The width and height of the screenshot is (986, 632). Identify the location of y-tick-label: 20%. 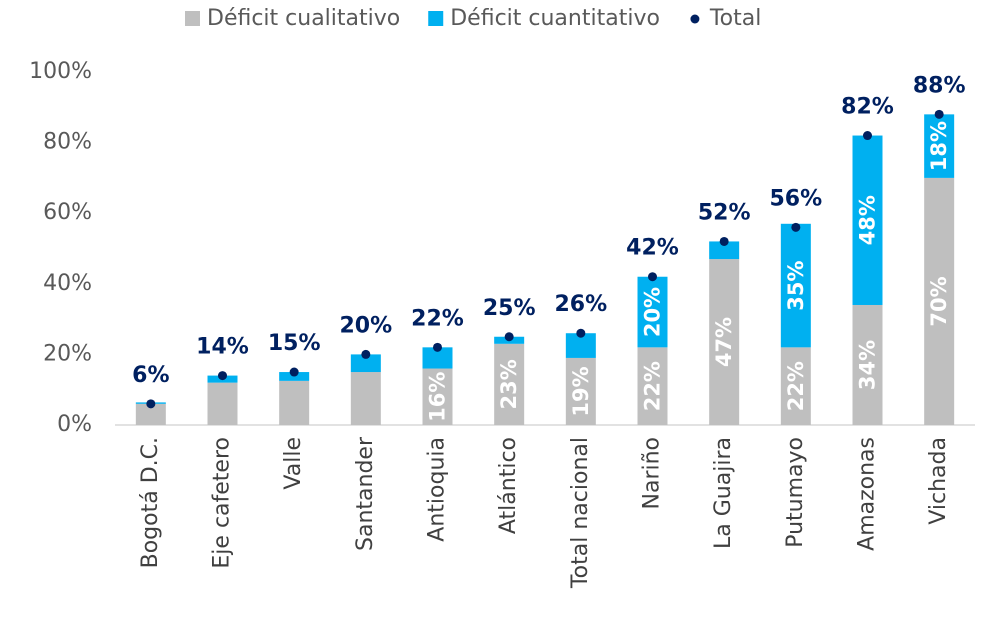
(67, 353).